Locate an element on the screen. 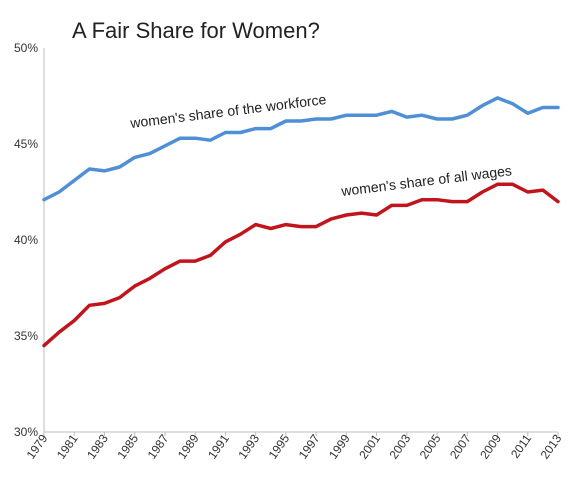  x-tick-label: 2009 is located at coordinates (490, 446).